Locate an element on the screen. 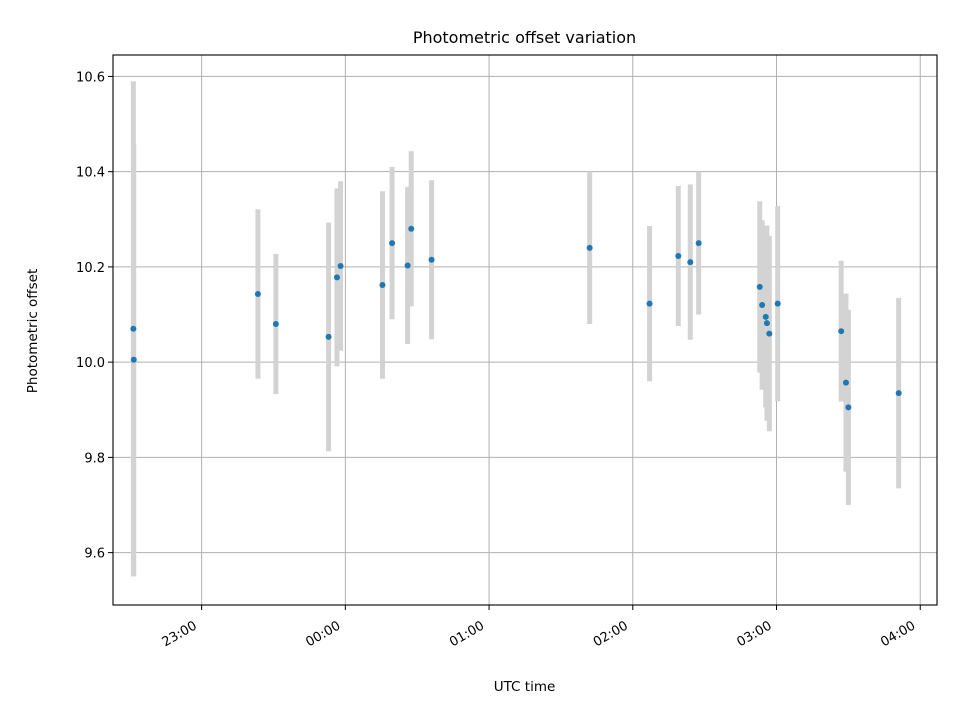  chart-title: Photometric offset variation is located at coordinates (524, 37).